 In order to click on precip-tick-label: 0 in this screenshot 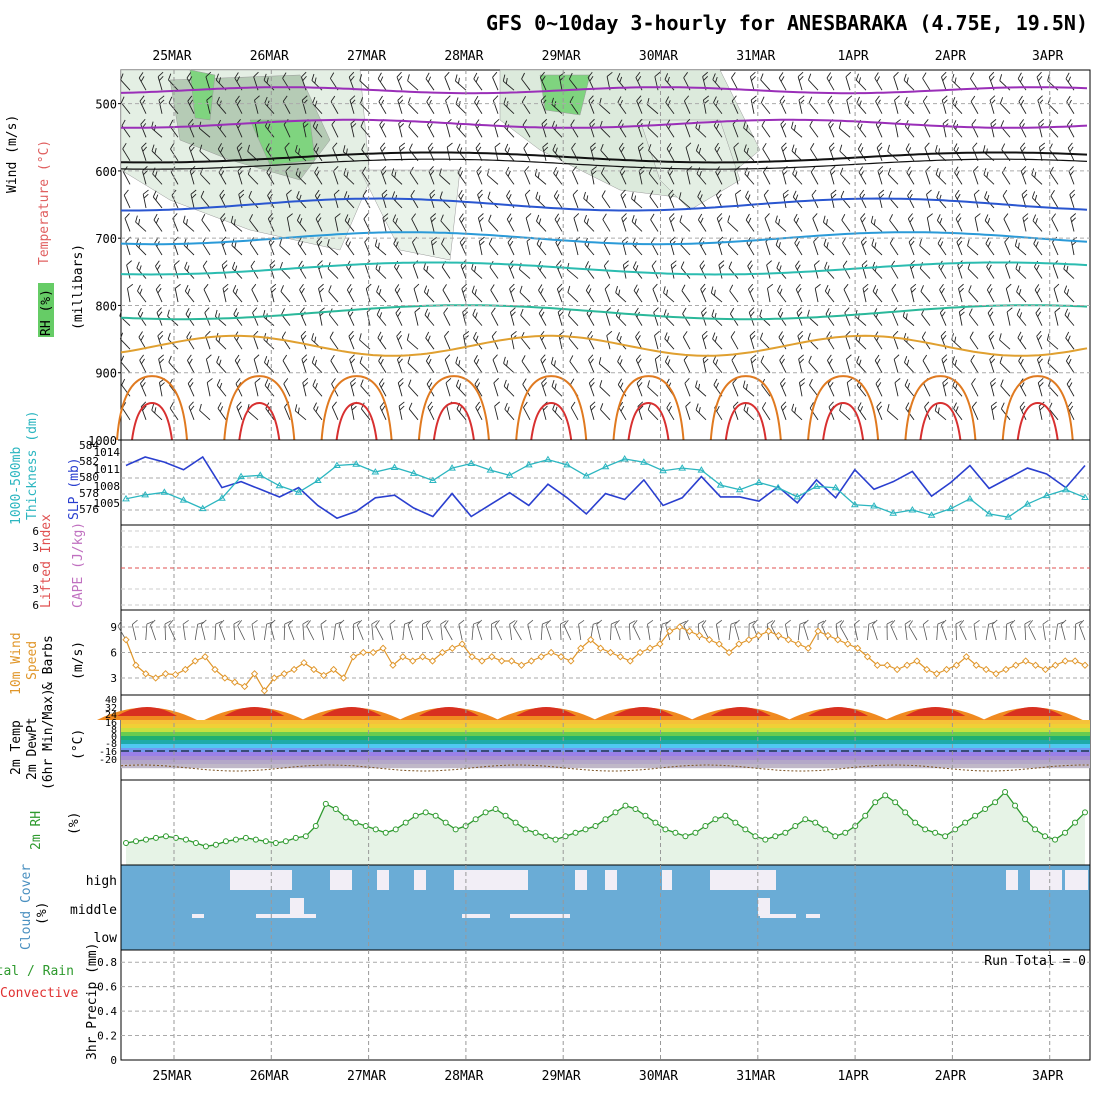, I will do `click(113, 1060)`.